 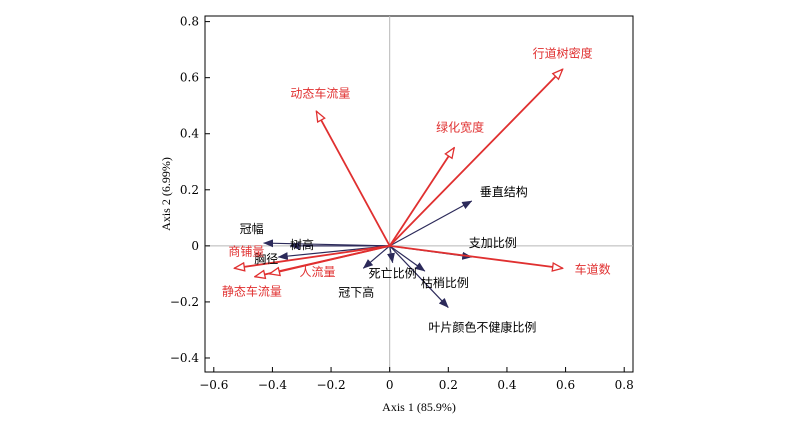 I want to click on response-vector-label: 冠下高, so click(x=356, y=291).